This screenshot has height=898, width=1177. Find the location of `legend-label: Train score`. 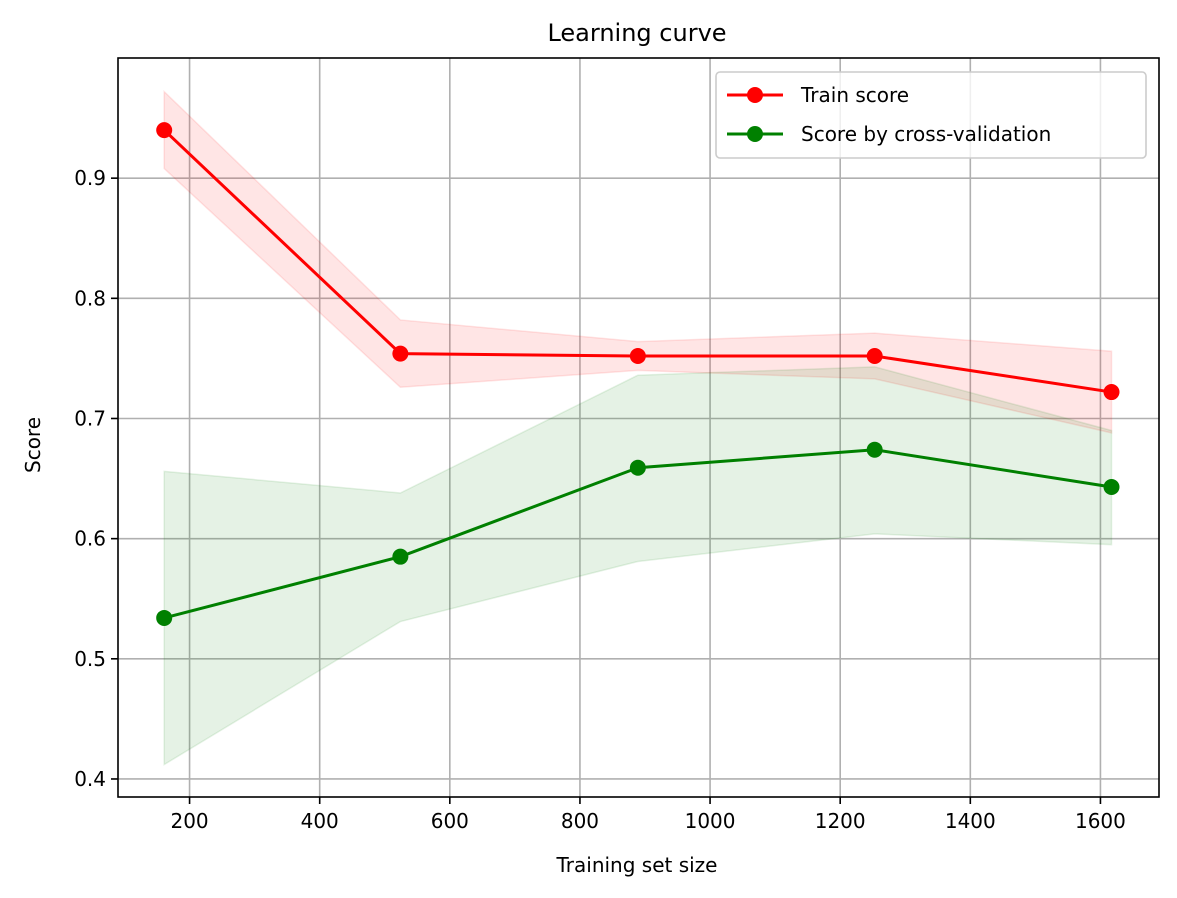

legend-label: Train score is located at coordinates (854, 95).